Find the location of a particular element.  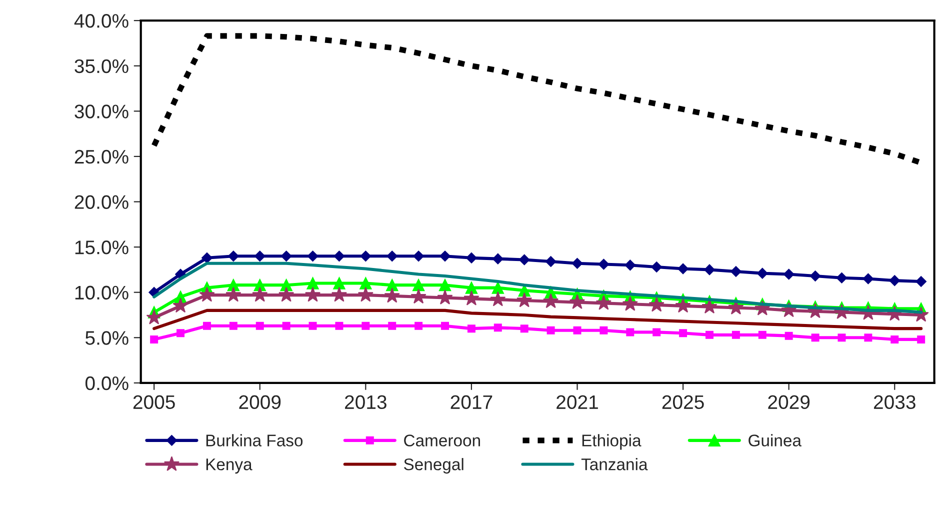

legend-label: Senegal is located at coordinates (434, 466).